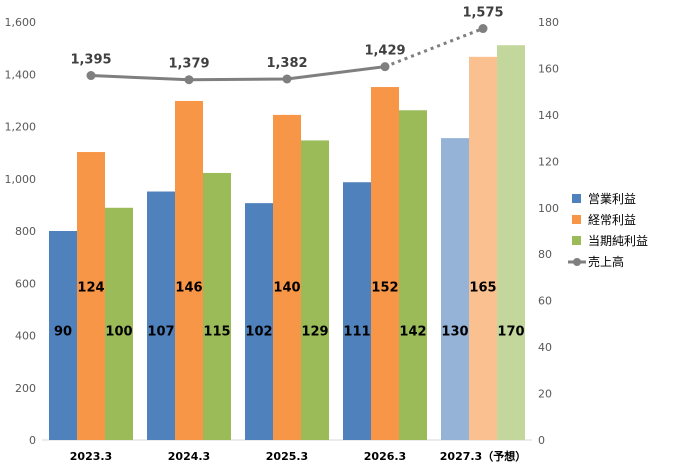 This screenshot has height=468, width=680. What do you see at coordinates (548, 22) in the screenshot?
I see `y-right-tick-label: 180` at bounding box center [548, 22].